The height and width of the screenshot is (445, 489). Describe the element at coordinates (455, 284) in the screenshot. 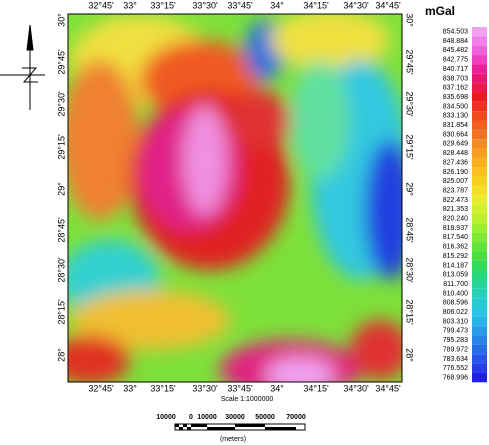

I see `legend-value: 811.700` at that location.